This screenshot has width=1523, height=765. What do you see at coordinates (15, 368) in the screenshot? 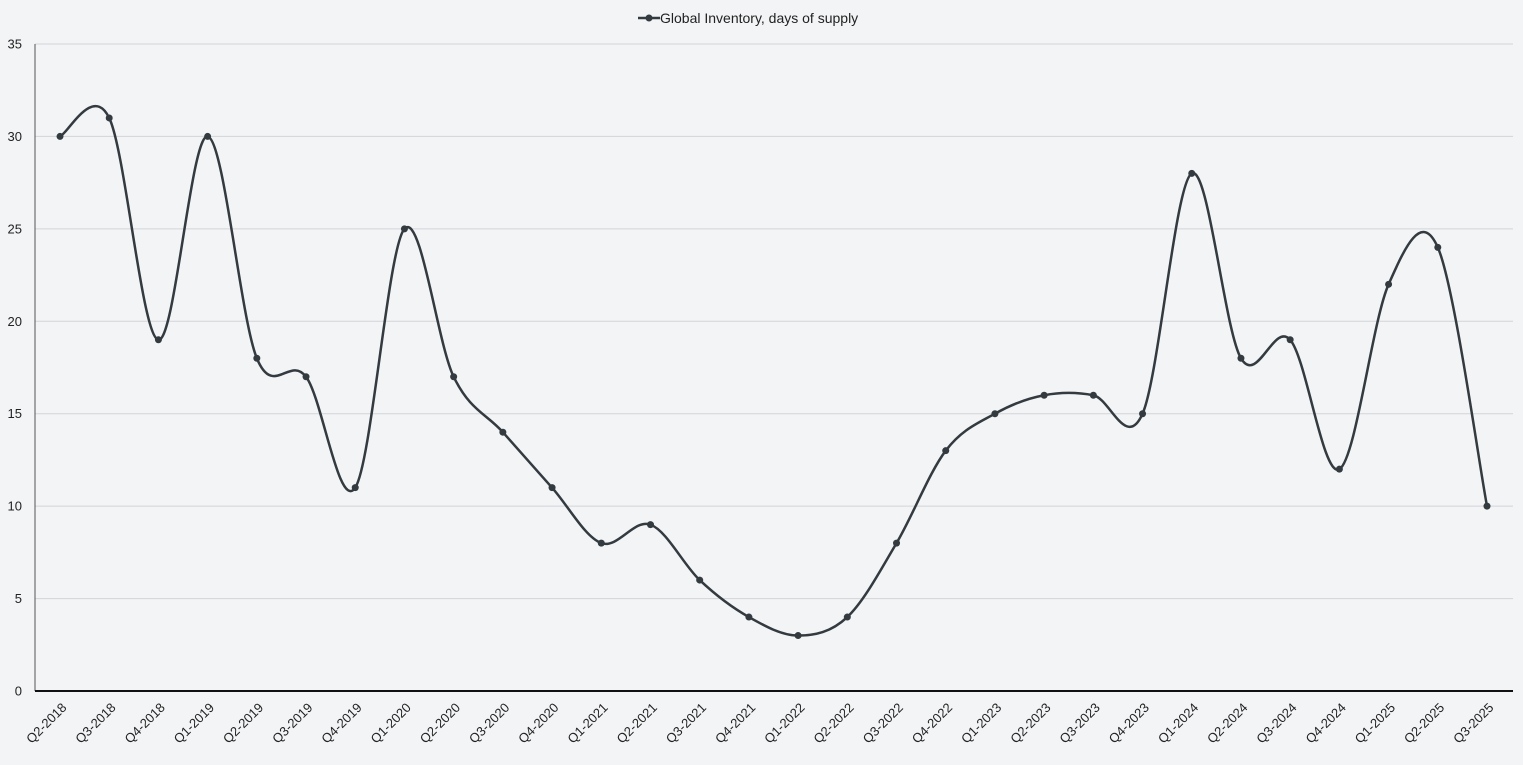
I see `y-tick-labels: 0 5 10 15 20 25 30 35` at bounding box center [15, 368].